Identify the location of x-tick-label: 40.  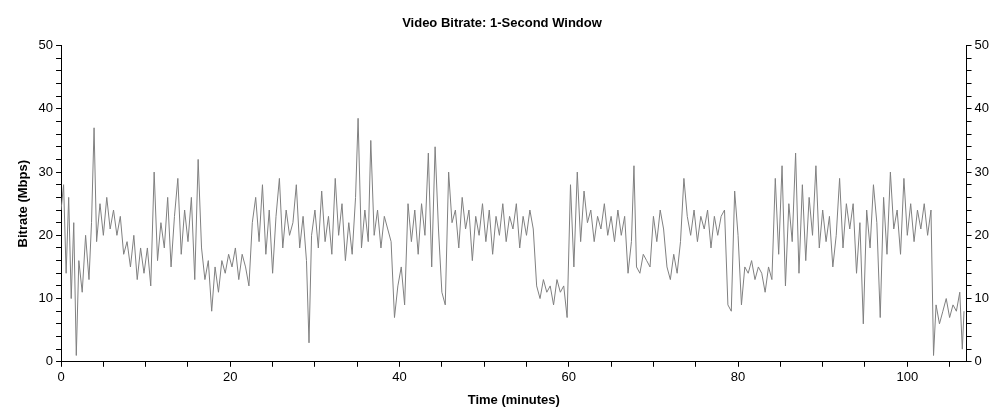
(399, 377).